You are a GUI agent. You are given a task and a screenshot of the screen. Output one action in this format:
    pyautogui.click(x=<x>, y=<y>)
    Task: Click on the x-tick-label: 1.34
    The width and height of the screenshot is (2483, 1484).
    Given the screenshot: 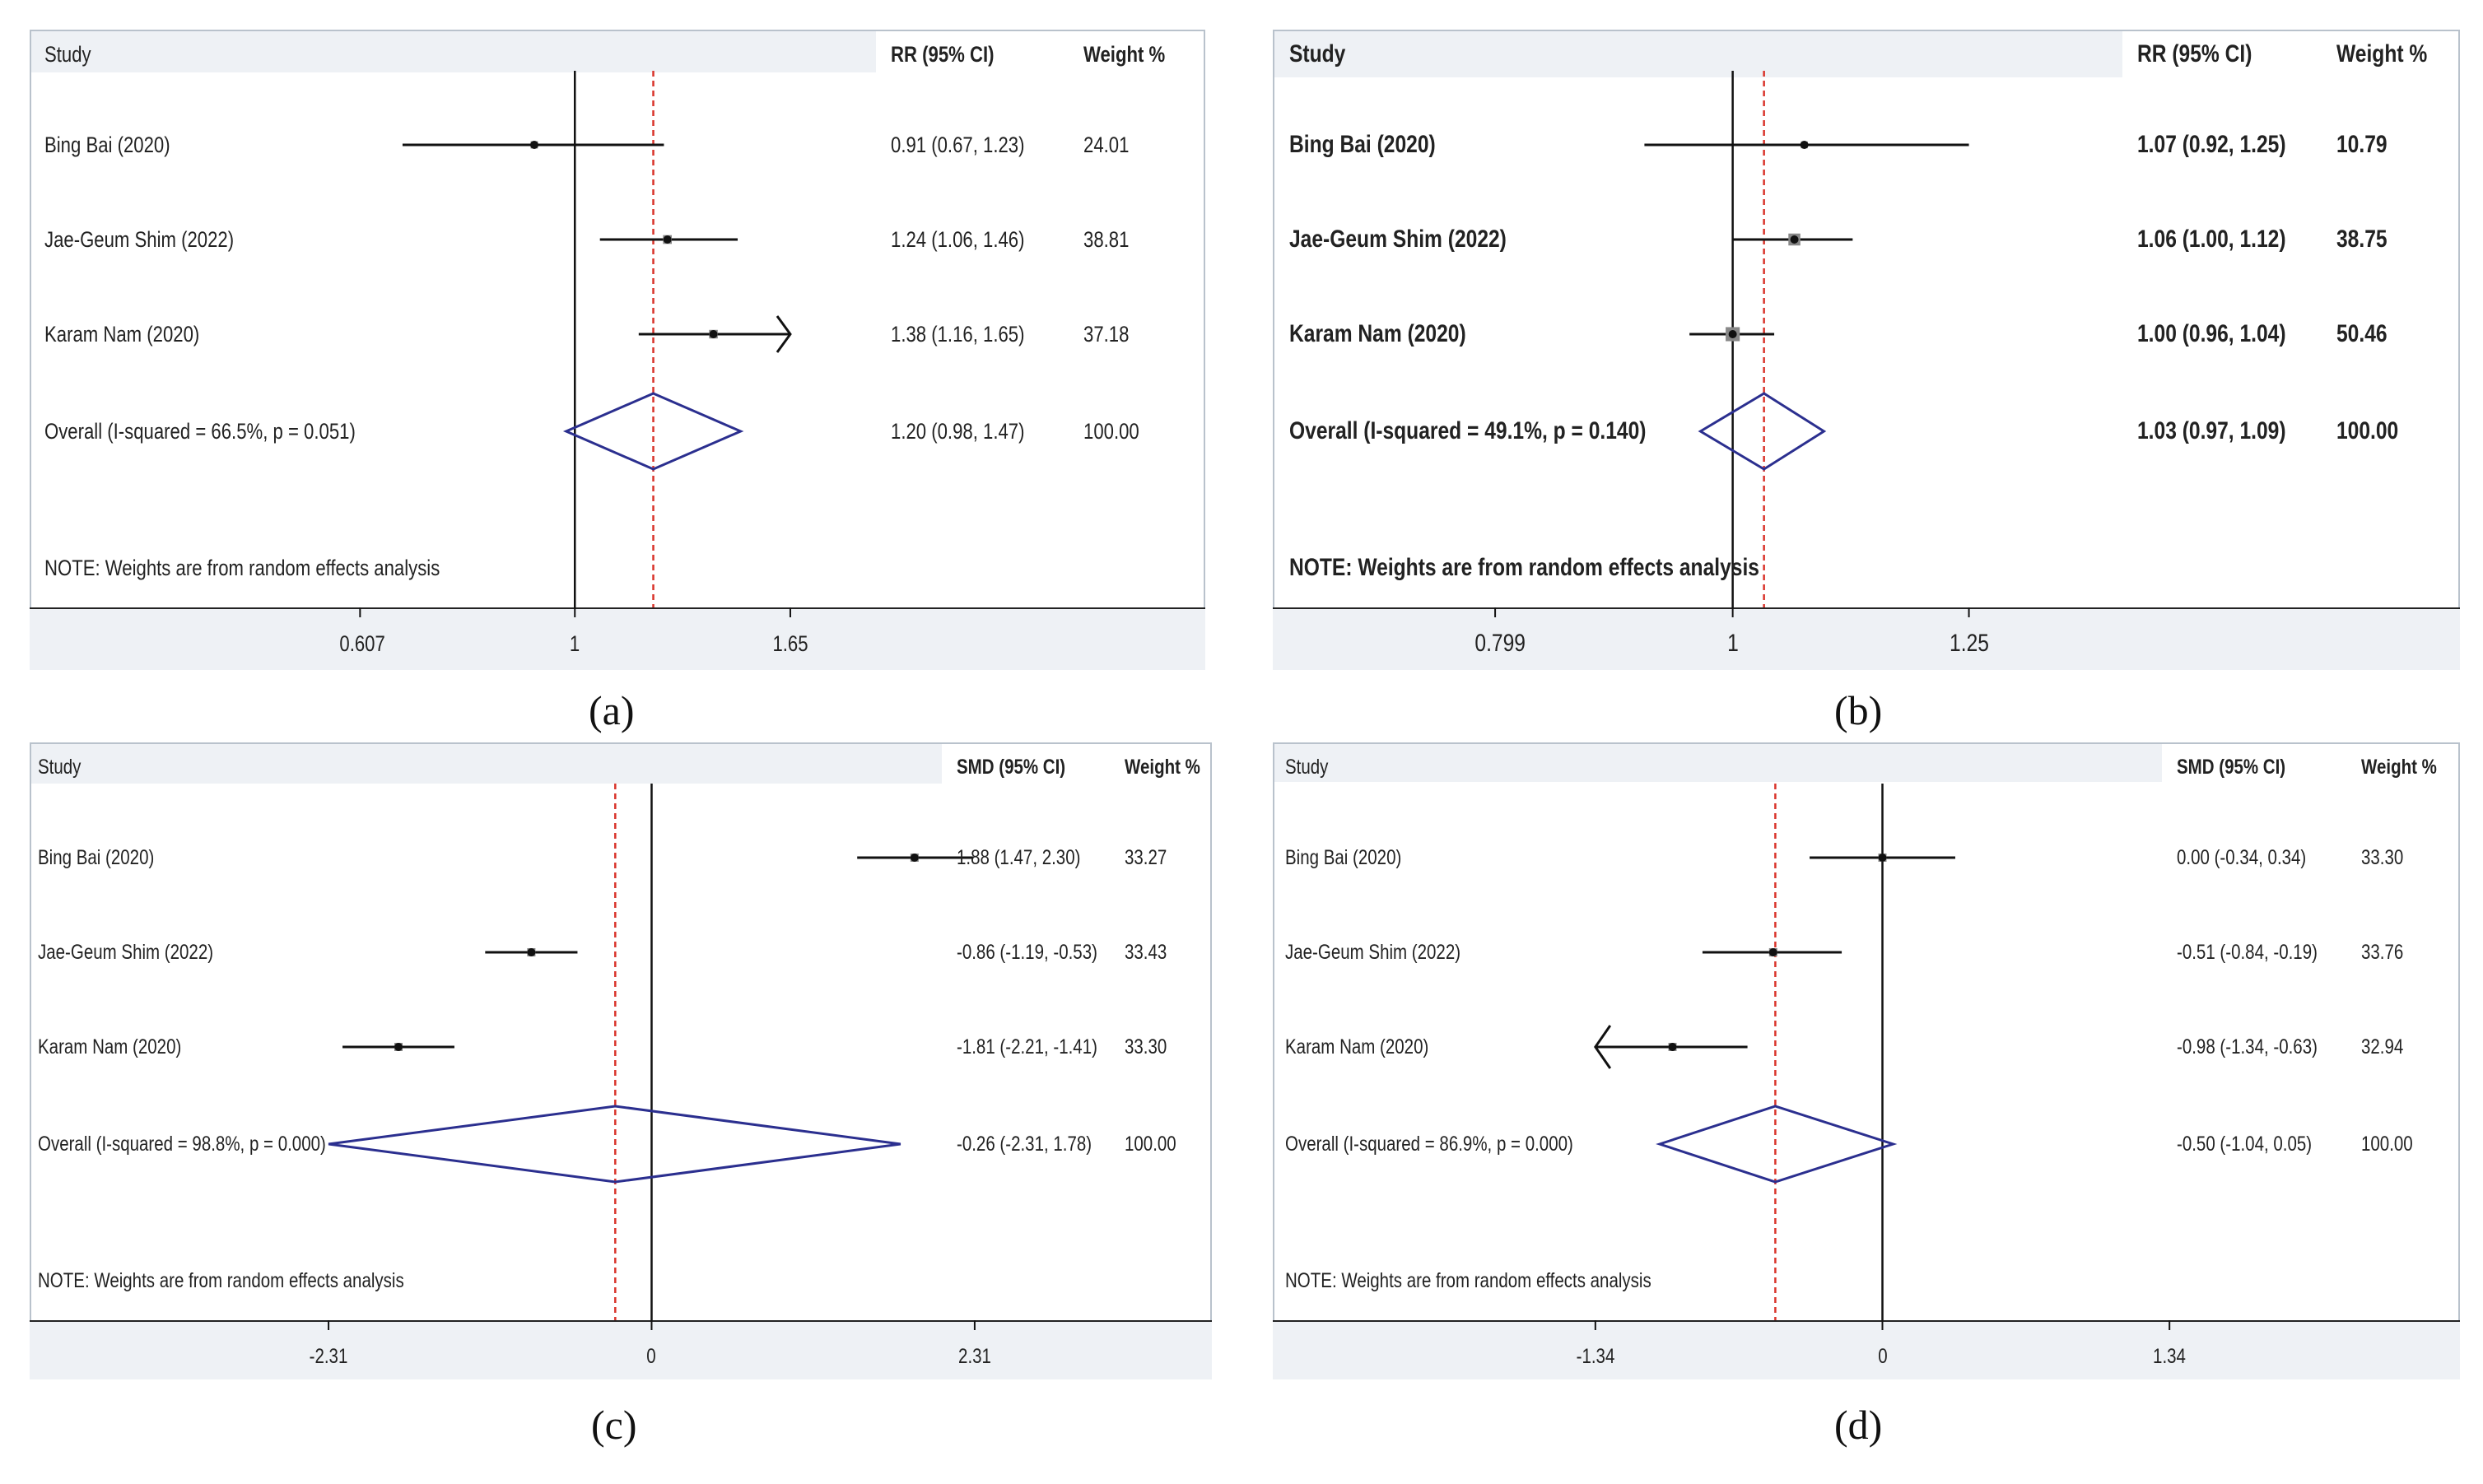 What is the action you would take?
    pyautogui.click(x=2170, y=1356)
    